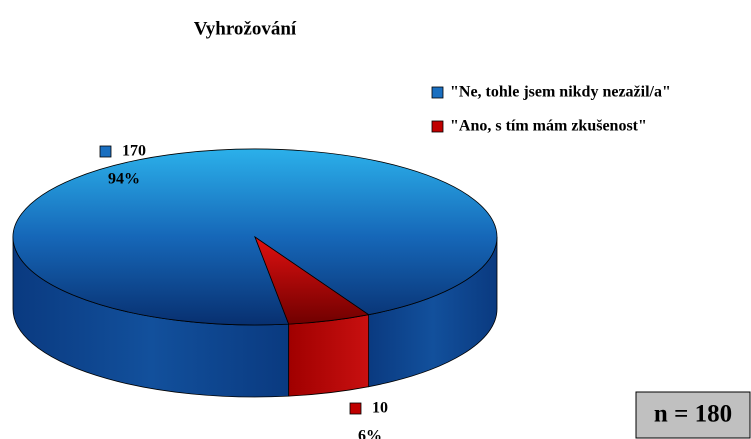  What do you see at coordinates (560, 92) in the screenshot?
I see `legend-label: "Ne, tohle jsem nikdy nezažil/a"` at bounding box center [560, 92].